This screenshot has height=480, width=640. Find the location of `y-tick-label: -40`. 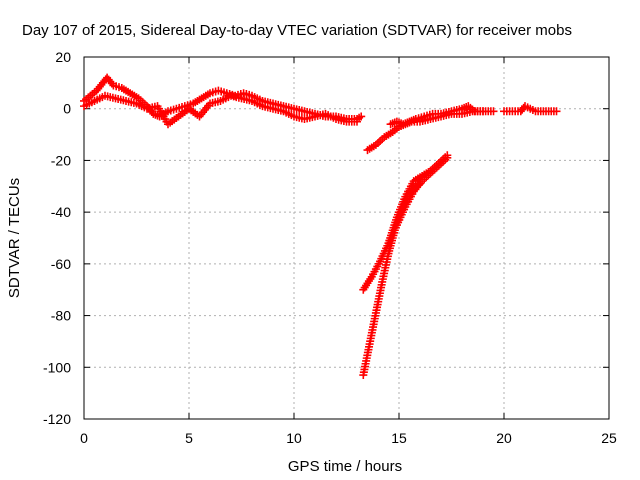

y-tick-label: -40 is located at coordinates (61, 212).